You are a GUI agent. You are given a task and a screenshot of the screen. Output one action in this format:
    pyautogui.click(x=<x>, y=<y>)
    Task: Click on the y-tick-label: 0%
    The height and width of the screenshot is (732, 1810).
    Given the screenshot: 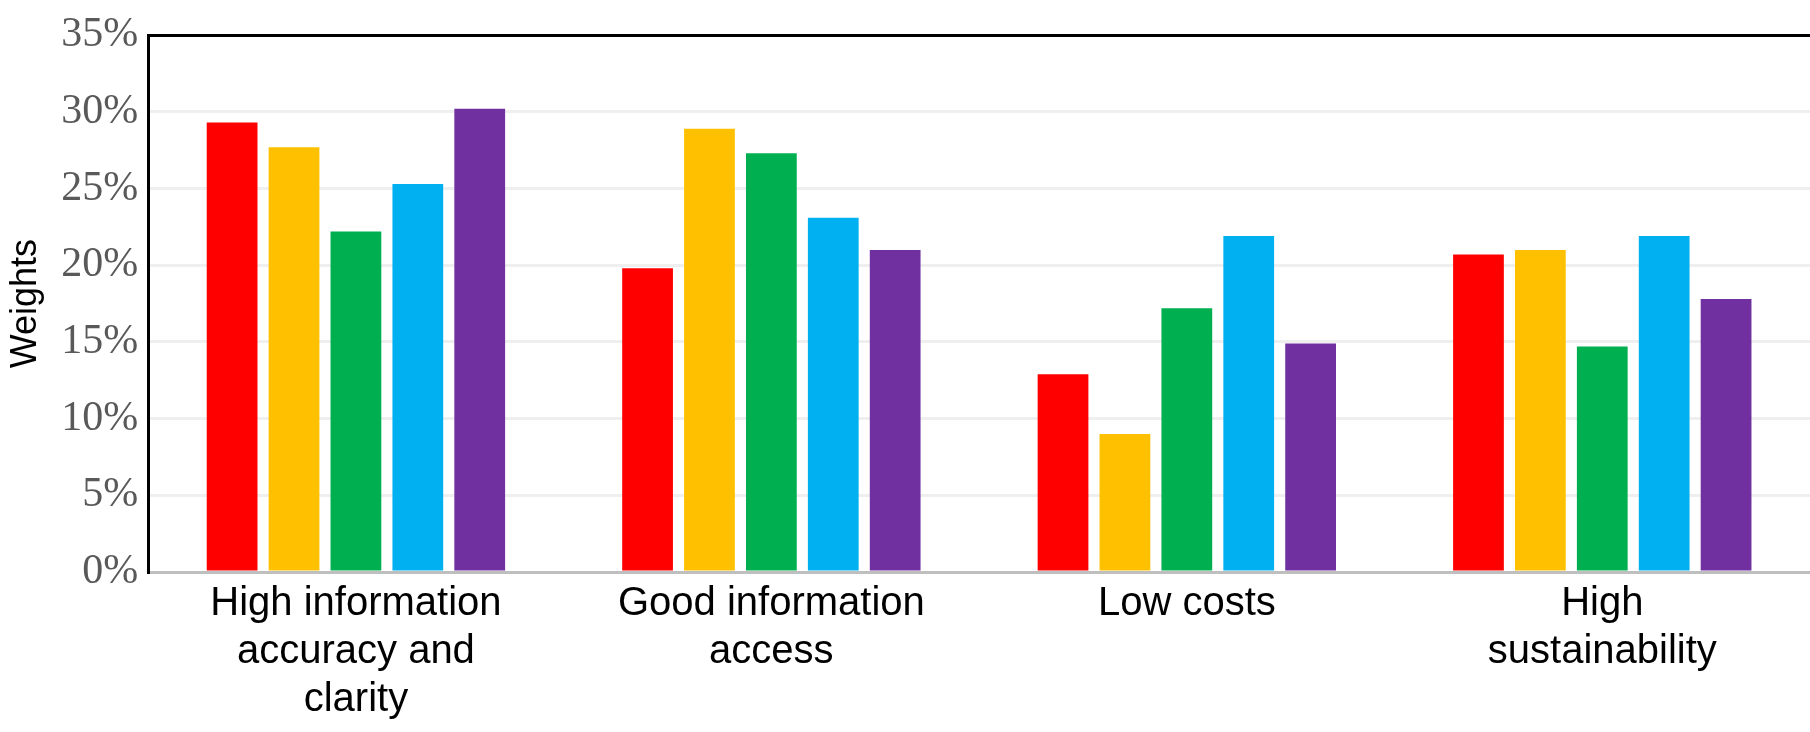 What is the action you would take?
    pyautogui.click(x=110, y=569)
    